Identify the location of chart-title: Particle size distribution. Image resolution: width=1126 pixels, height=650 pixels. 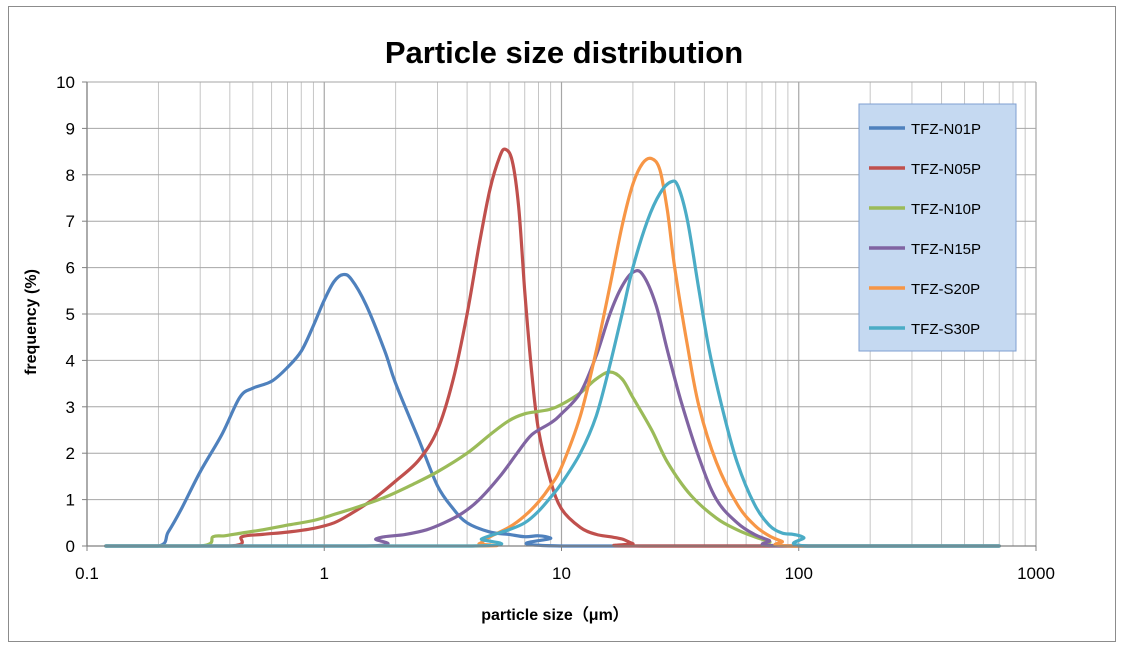
(564, 52).